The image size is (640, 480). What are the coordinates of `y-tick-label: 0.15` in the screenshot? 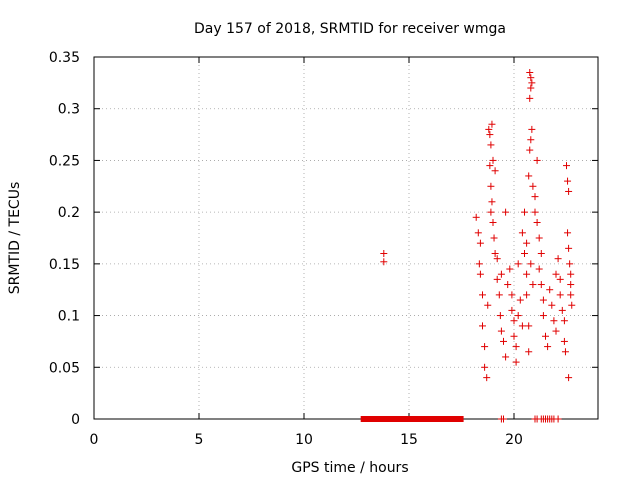 It's located at (64, 265).